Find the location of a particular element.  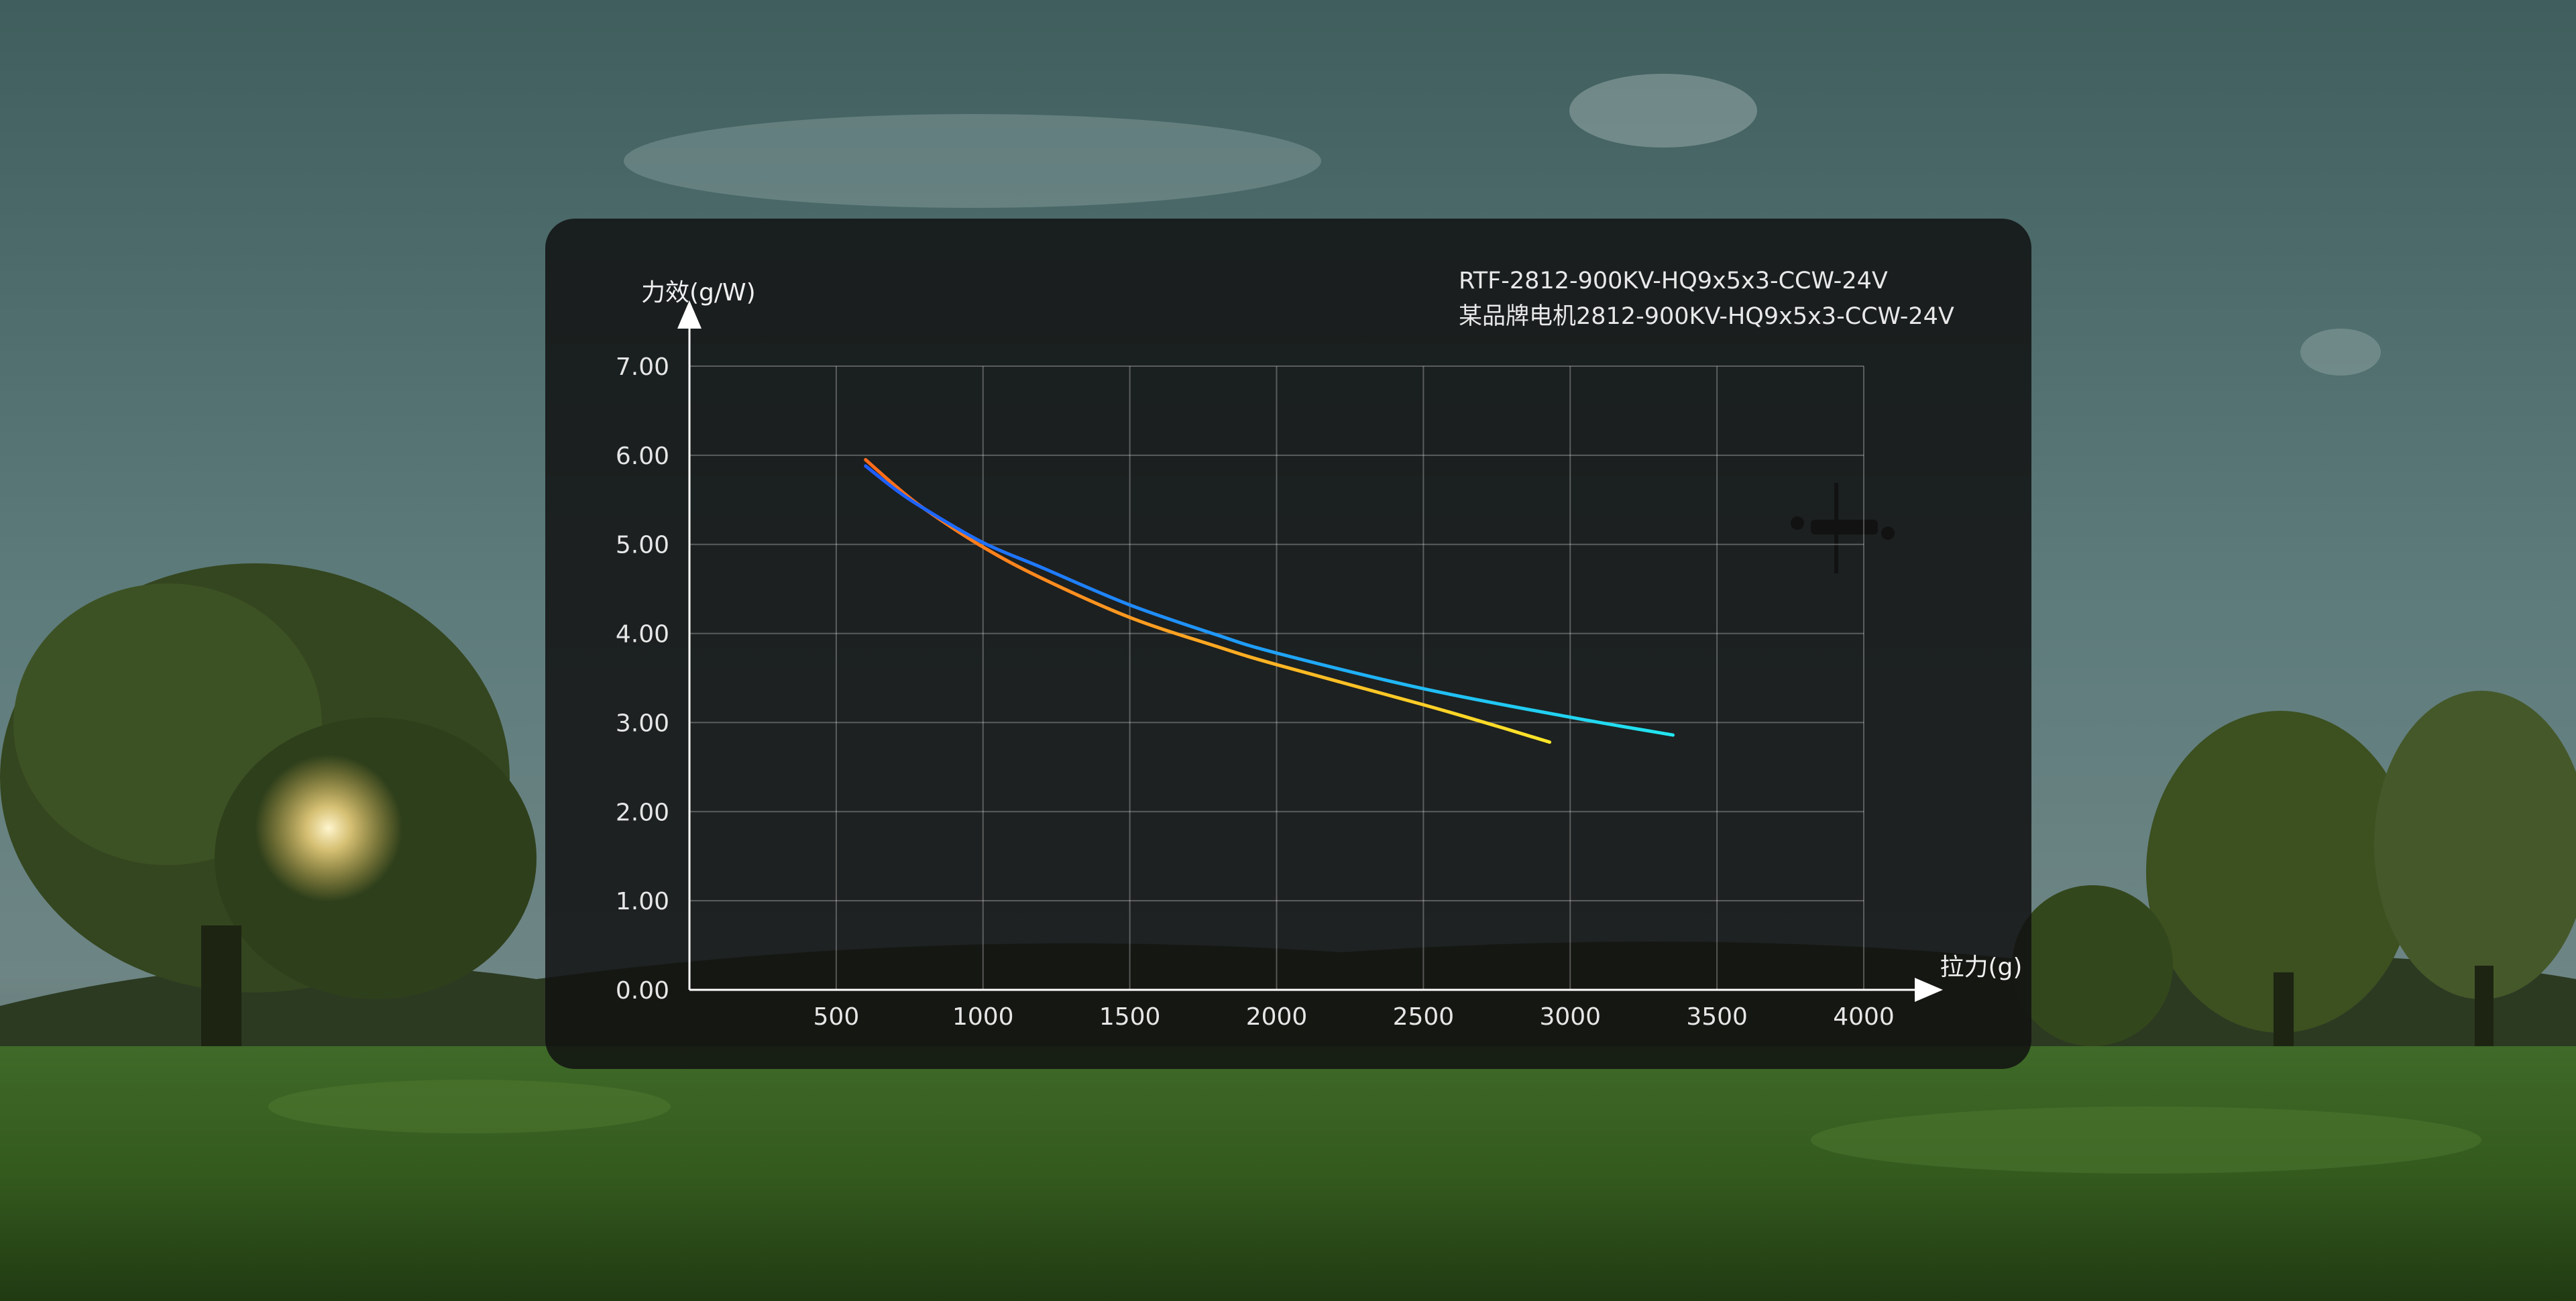

y-tick-label-1: 1.00 is located at coordinates (642, 901).